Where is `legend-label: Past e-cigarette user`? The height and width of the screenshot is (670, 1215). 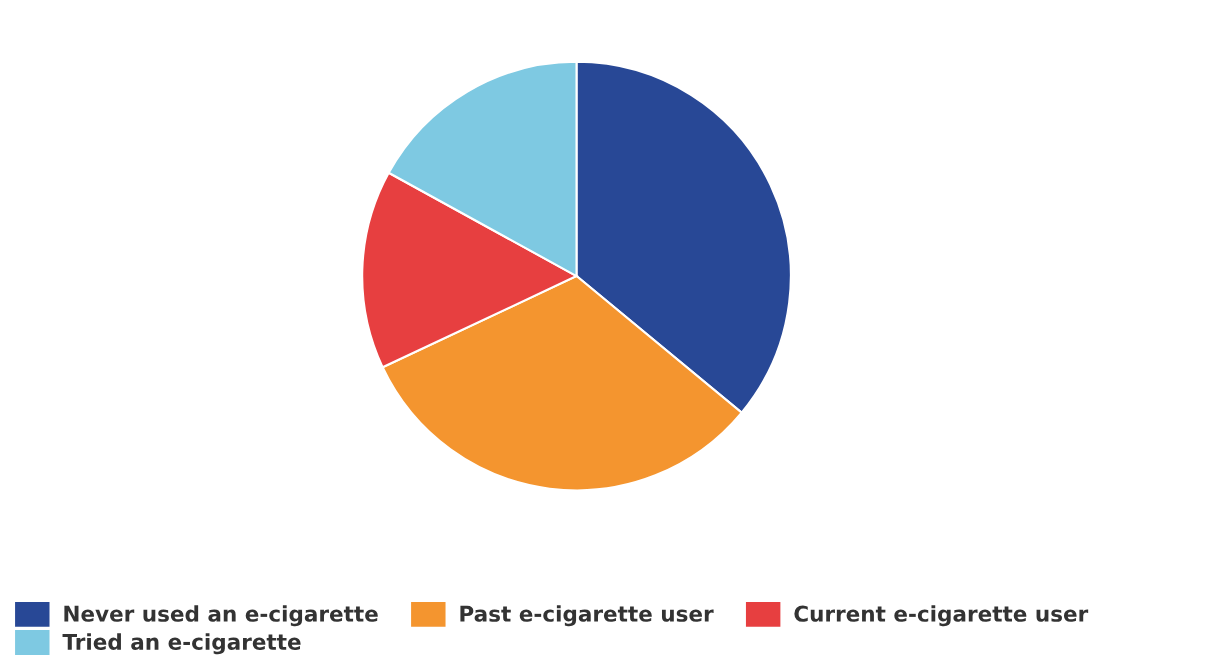 legend-label: Past e-cigarette user is located at coordinates (587, 616).